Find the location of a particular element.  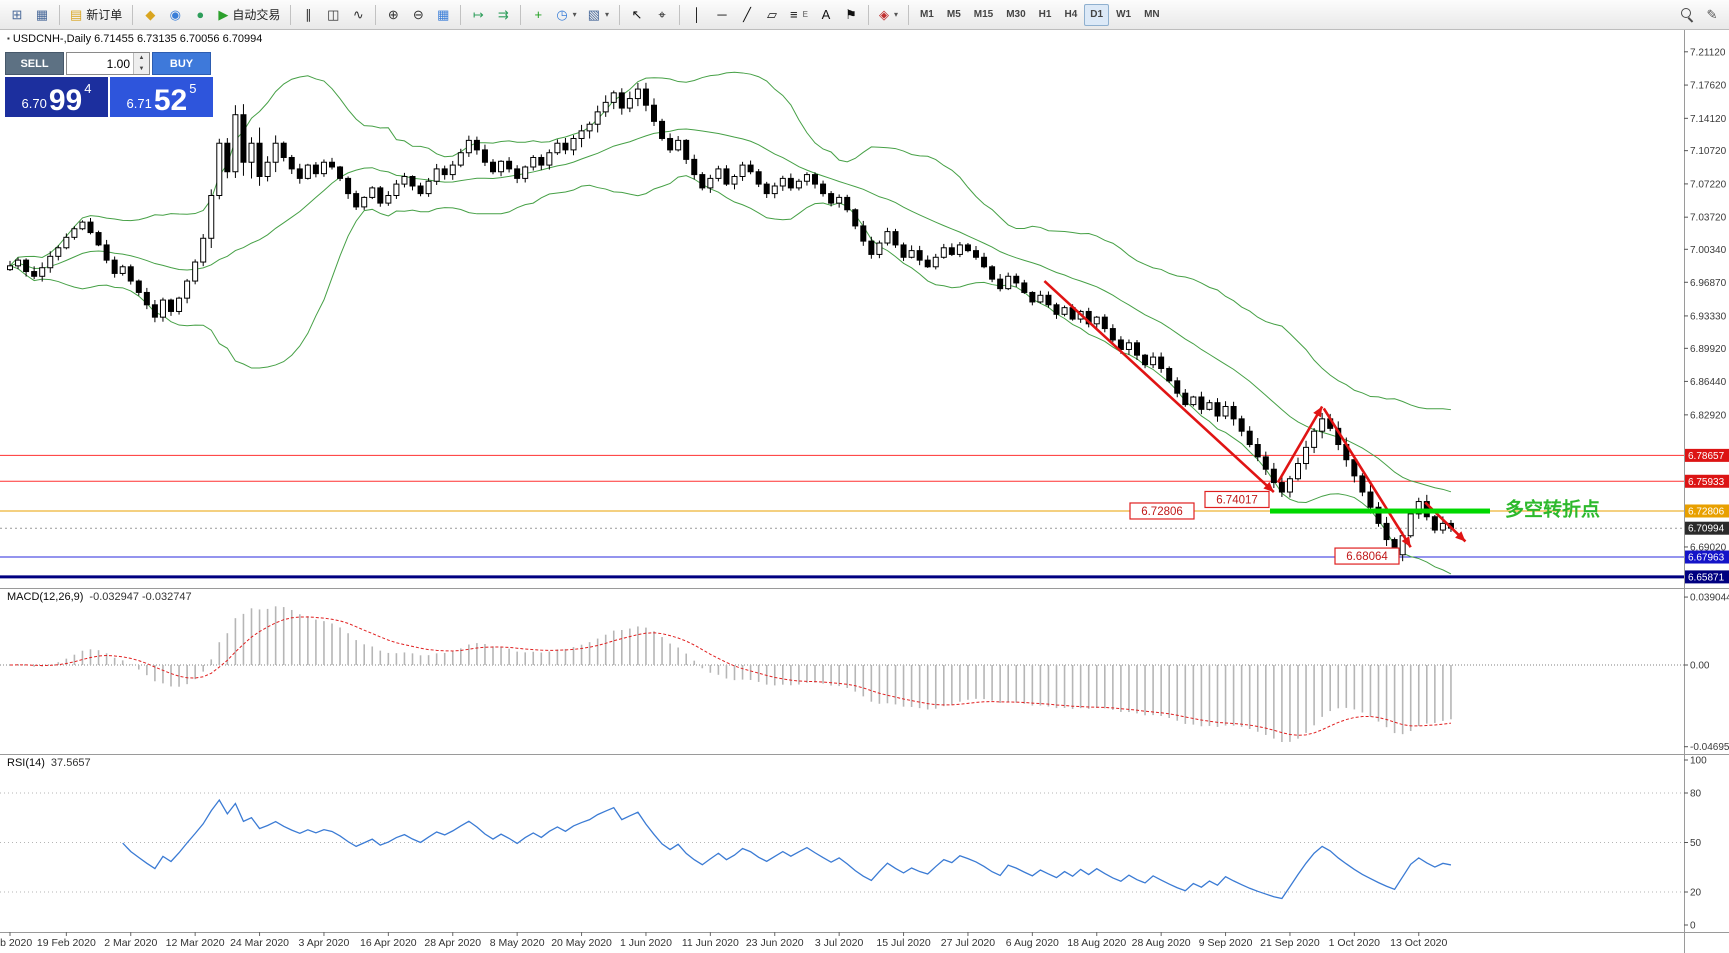

cursor-button: ↖ is located at coordinates (637, 15).